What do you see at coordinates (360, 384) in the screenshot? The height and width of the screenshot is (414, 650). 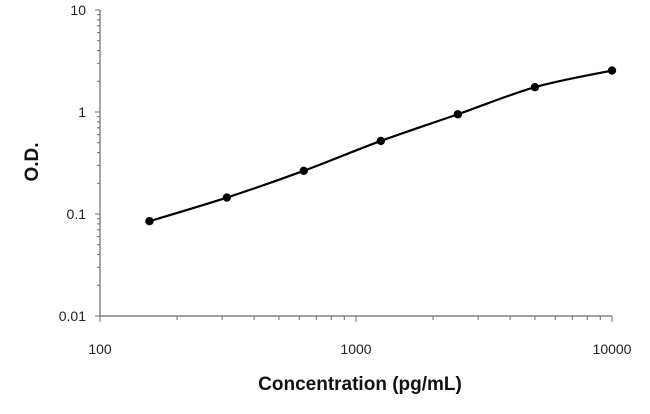 I see `x-axis-title: Concentration (pg/mL)` at bounding box center [360, 384].